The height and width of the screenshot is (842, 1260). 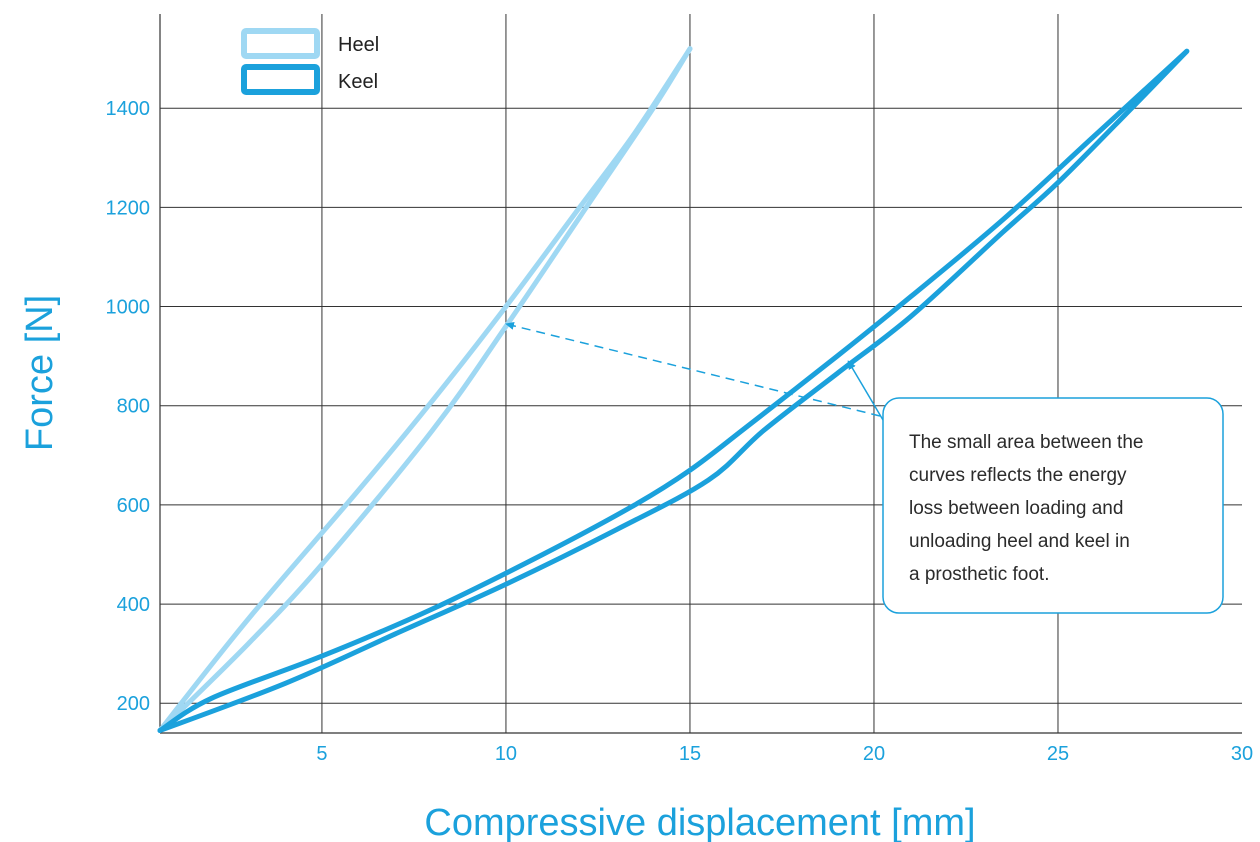 What do you see at coordinates (321, 754) in the screenshot?
I see `x-tick-label-5: 5` at bounding box center [321, 754].